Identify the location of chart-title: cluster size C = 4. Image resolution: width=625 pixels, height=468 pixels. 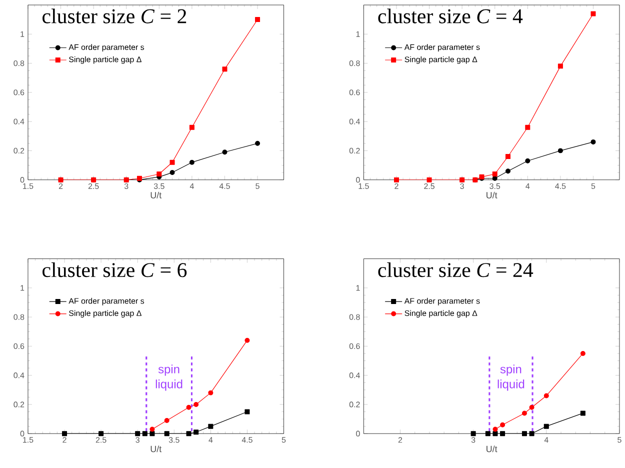
(450, 16).